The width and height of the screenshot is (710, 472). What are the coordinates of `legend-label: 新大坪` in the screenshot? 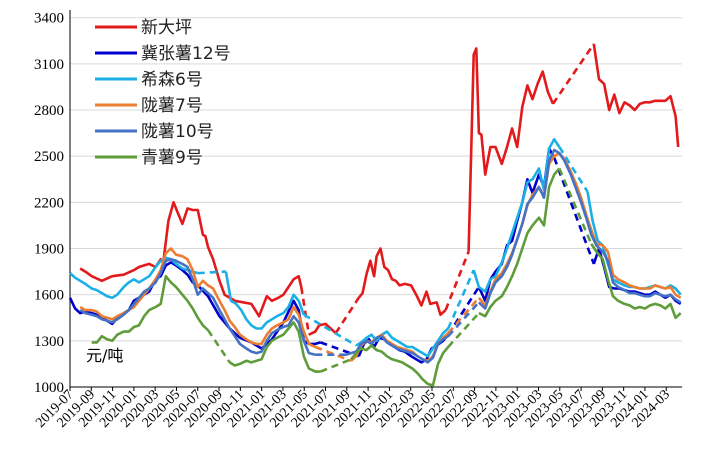 It's located at (166, 28).